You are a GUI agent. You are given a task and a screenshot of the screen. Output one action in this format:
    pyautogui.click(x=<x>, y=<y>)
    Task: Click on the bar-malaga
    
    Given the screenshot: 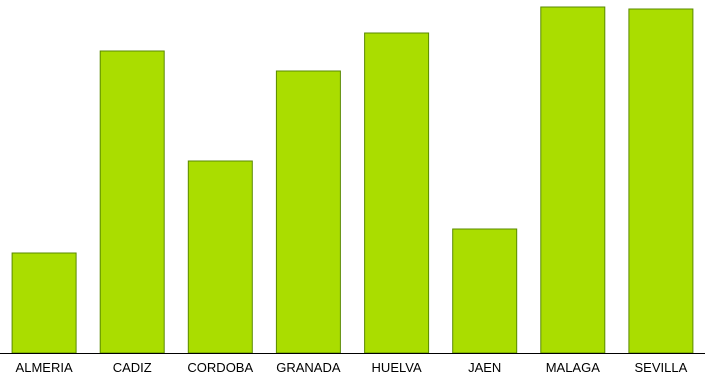 What is the action you would take?
    pyautogui.click(x=573, y=180)
    